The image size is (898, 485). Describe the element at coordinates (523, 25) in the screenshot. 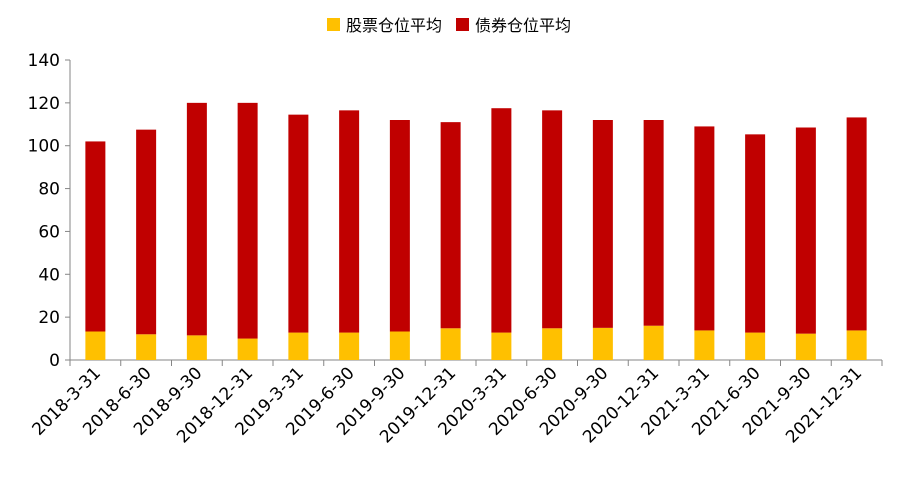

I see `legend-label-bond: 债券仓位平均` at that location.